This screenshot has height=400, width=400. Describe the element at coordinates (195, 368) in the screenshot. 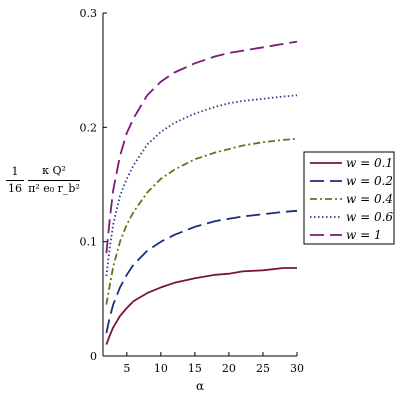

I see `x-tick-label-2: 15` at that location.